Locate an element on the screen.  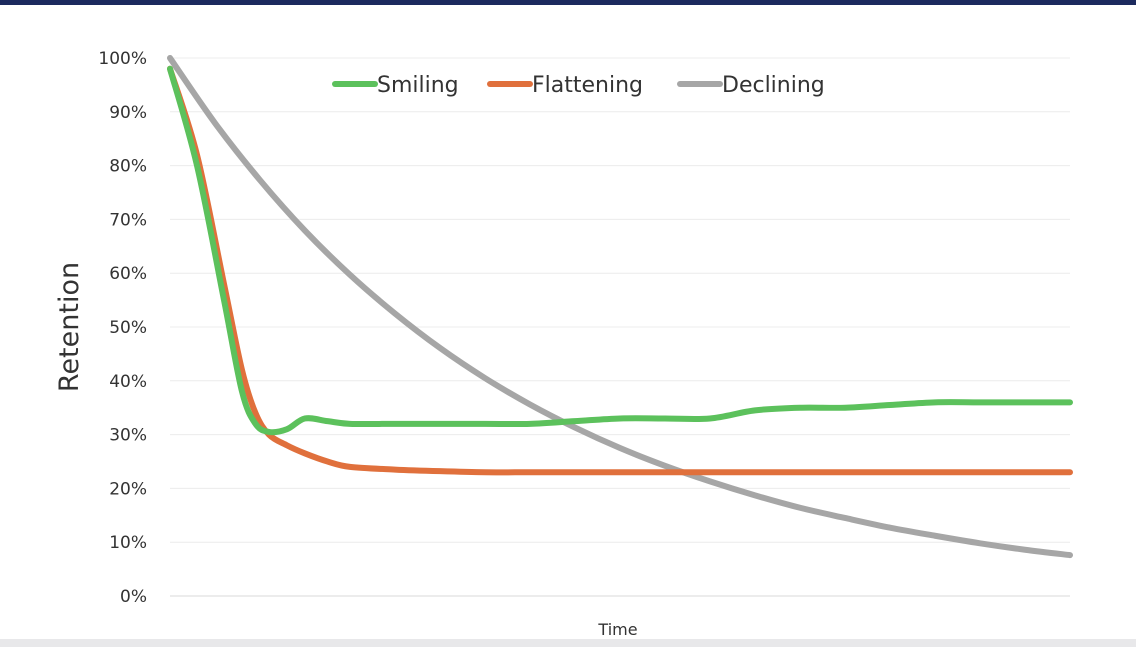
top-accent-bar is located at coordinates (568, 2).